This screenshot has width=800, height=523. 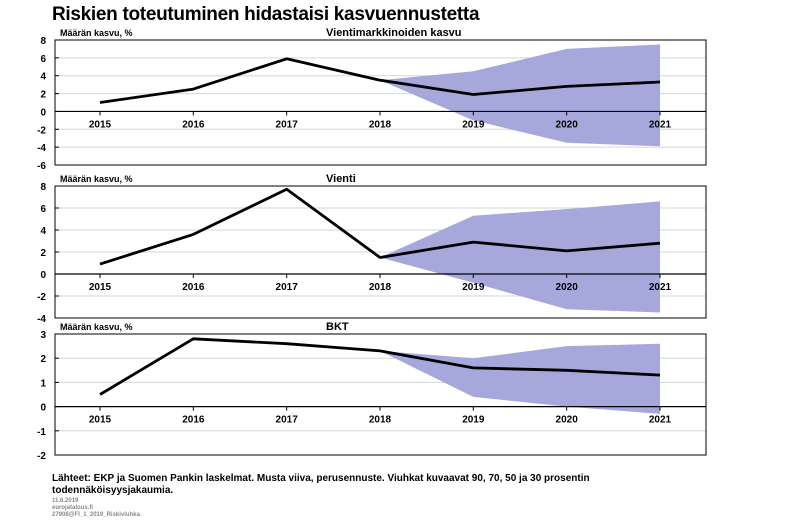 What do you see at coordinates (341, 179) in the screenshot?
I see `chart-title: Vienti` at bounding box center [341, 179].